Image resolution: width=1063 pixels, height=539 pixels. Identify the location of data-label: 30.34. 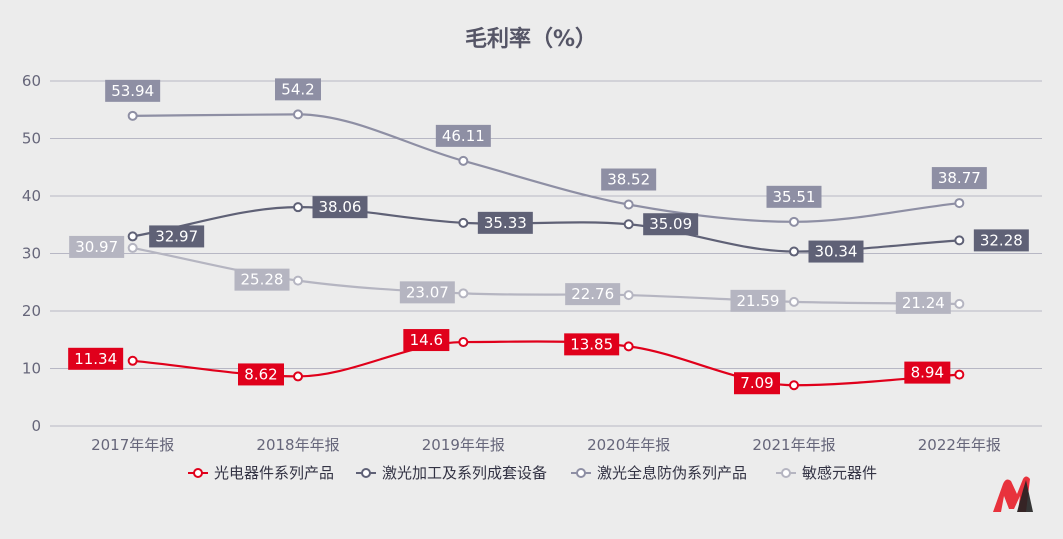
(836, 251).